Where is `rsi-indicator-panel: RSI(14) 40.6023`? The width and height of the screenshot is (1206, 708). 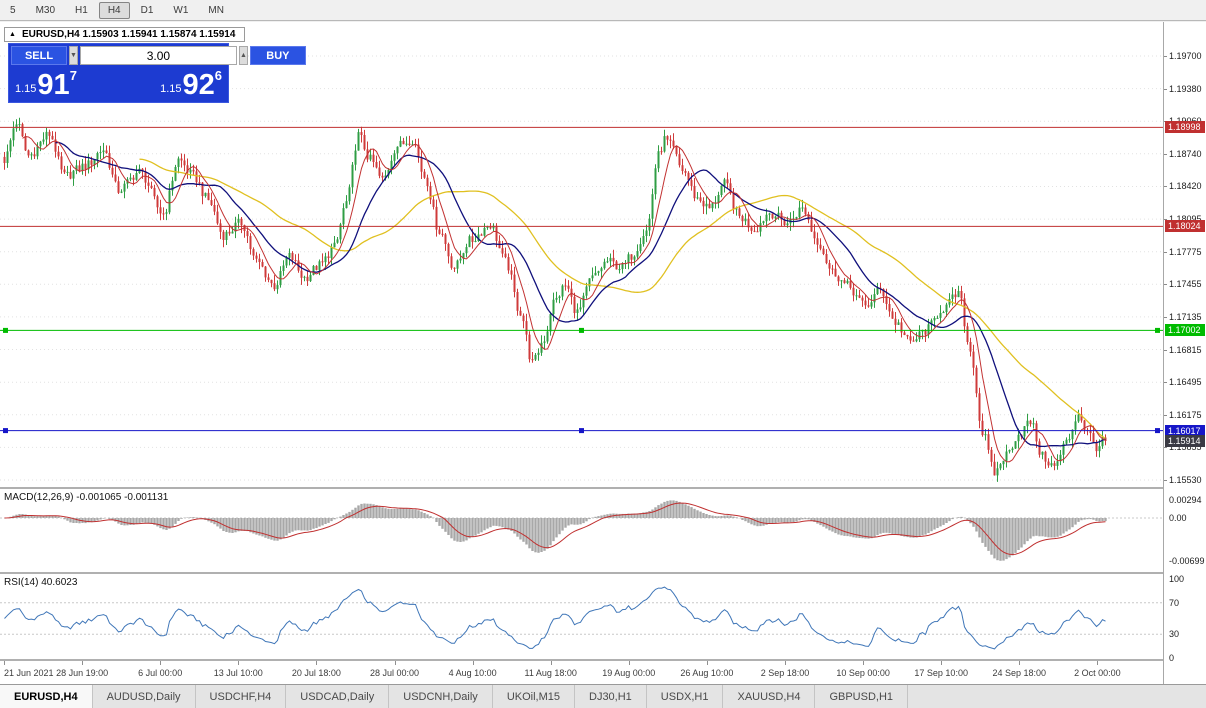
rsi-indicator-panel: RSI(14) 40.6023 is located at coordinates (581, 616).